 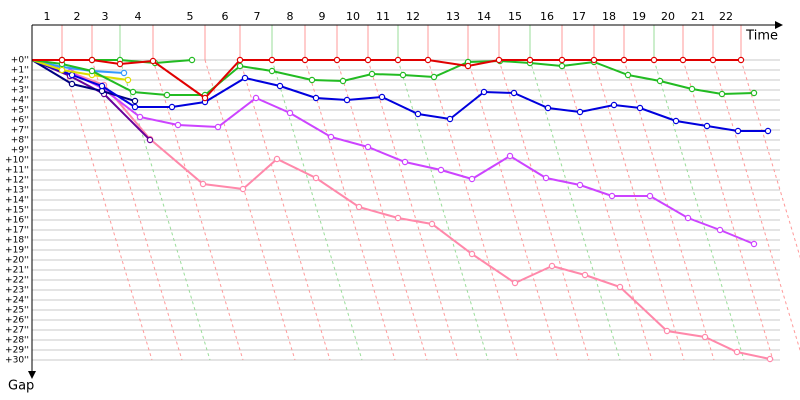 I want to click on x-tick-label: 5, so click(x=190, y=16).